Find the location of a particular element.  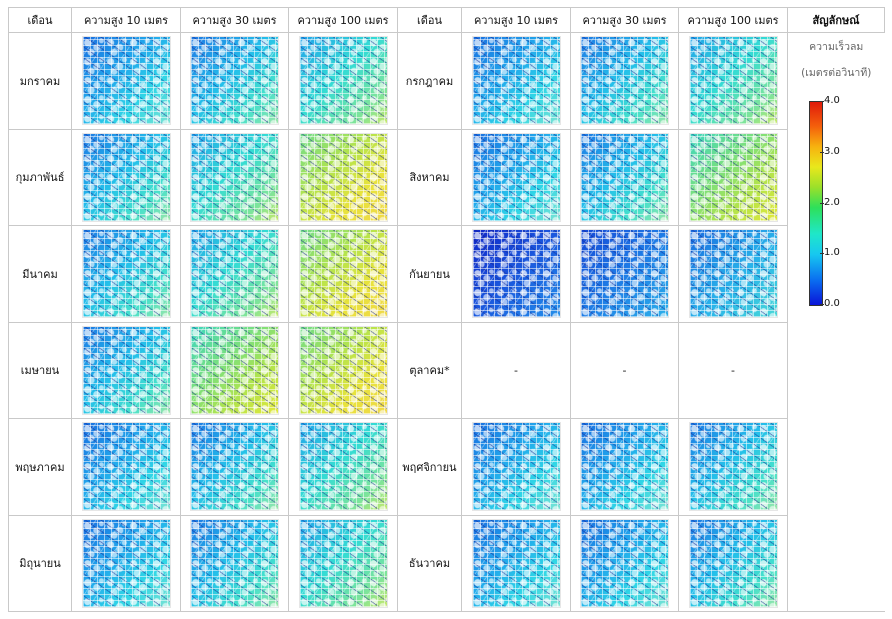

header-height-100-left: ความสูง 100 เมตร is located at coordinates (343, 20).